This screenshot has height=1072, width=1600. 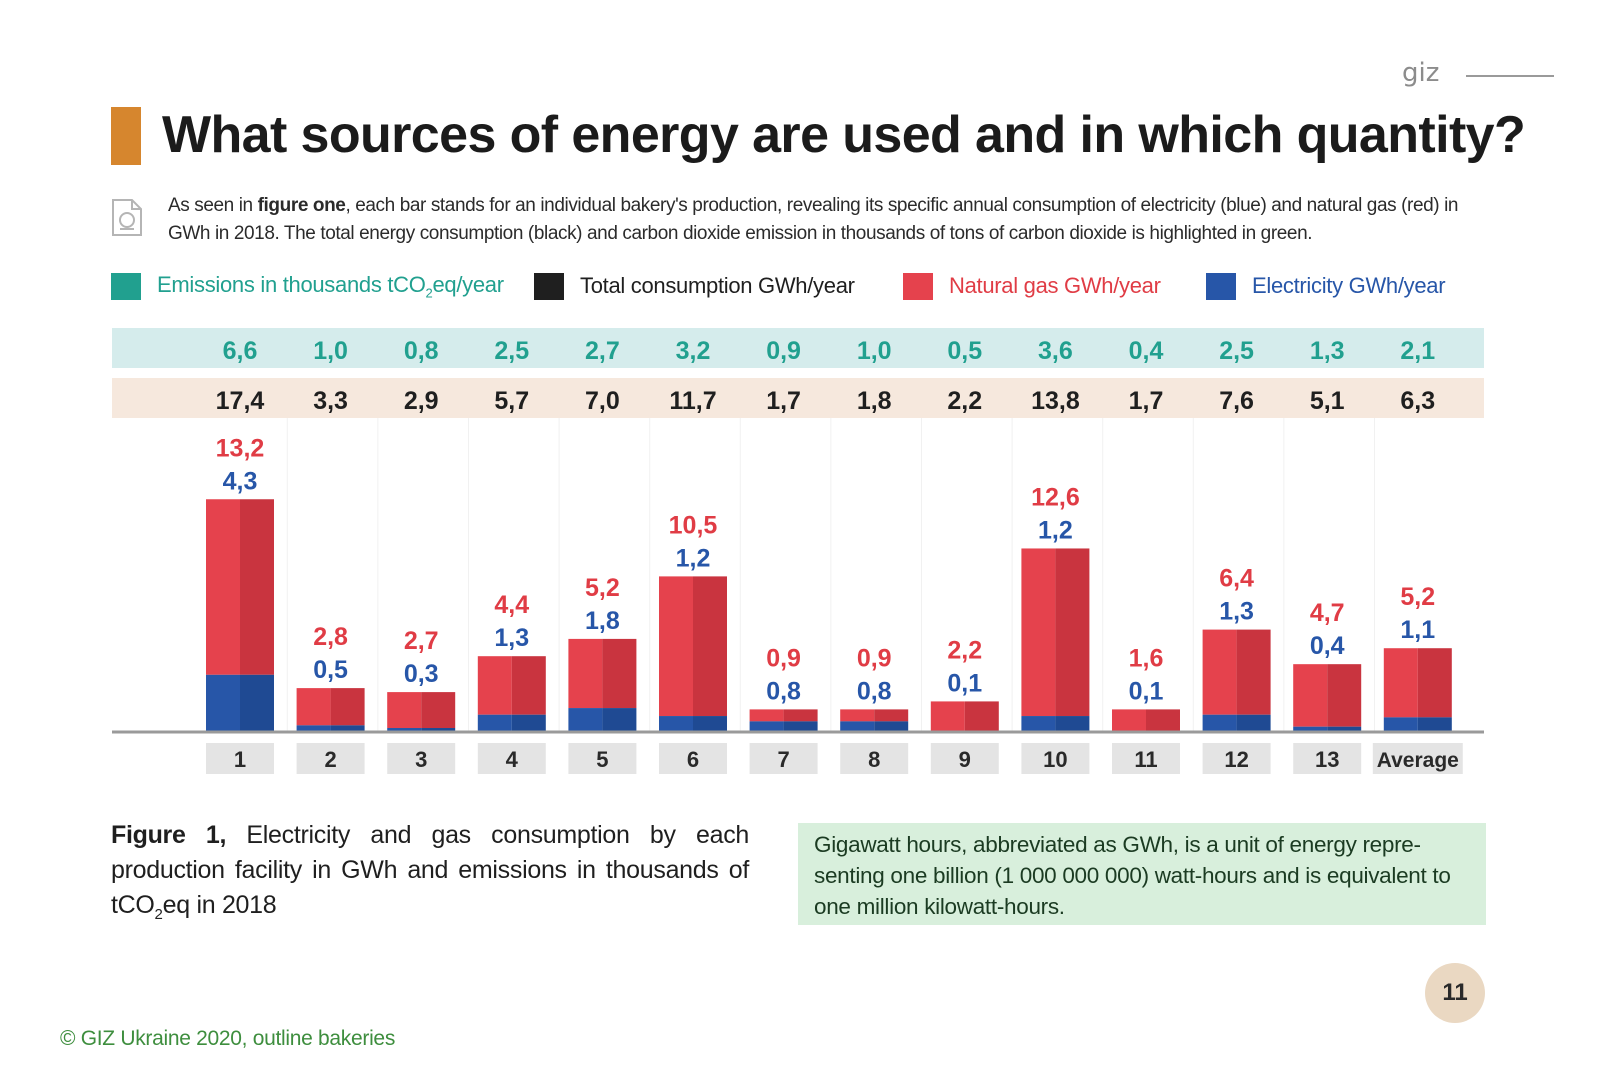 What do you see at coordinates (1236, 759) in the screenshot?
I see `category-label: 12` at bounding box center [1236, 759].